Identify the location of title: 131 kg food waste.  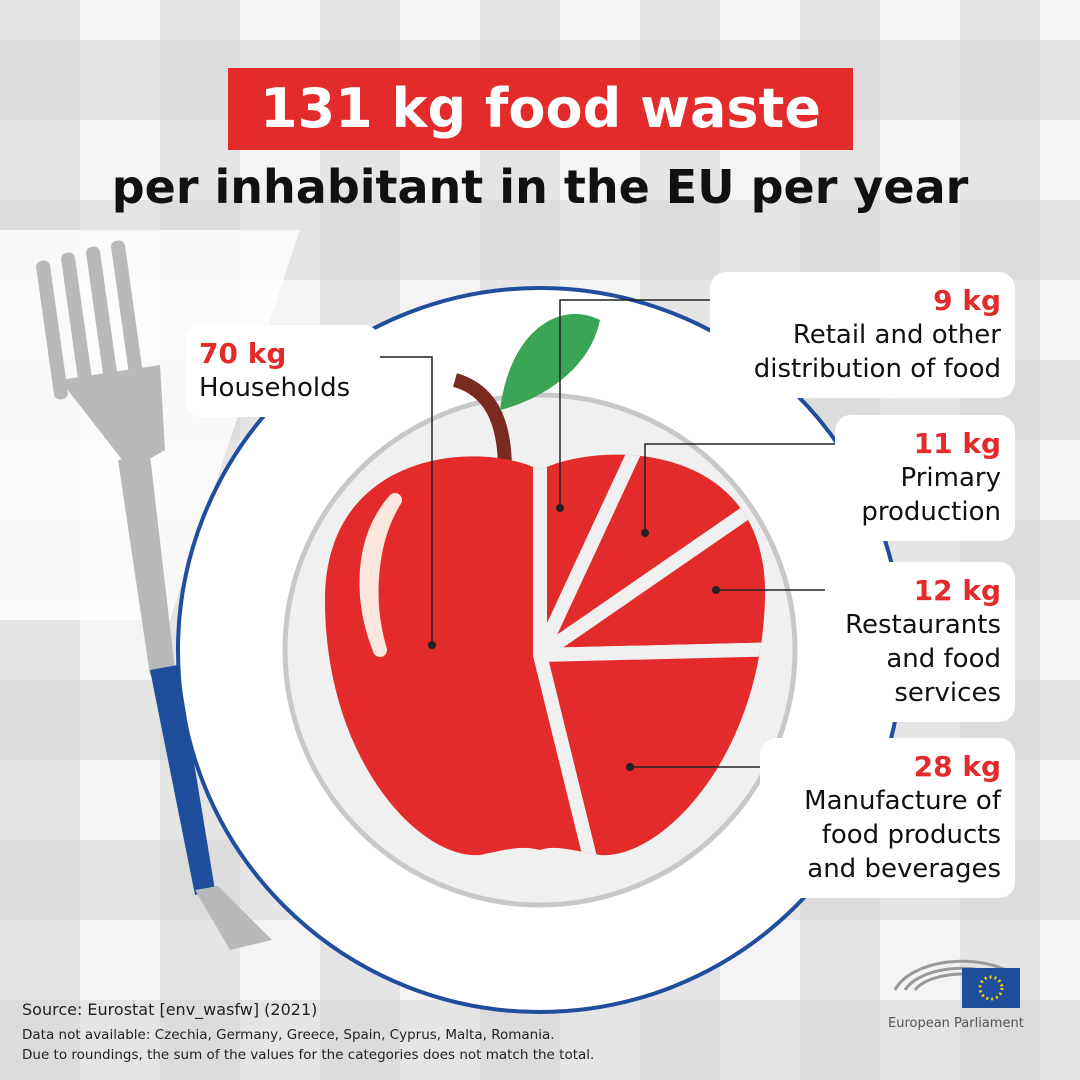
(540, 109).